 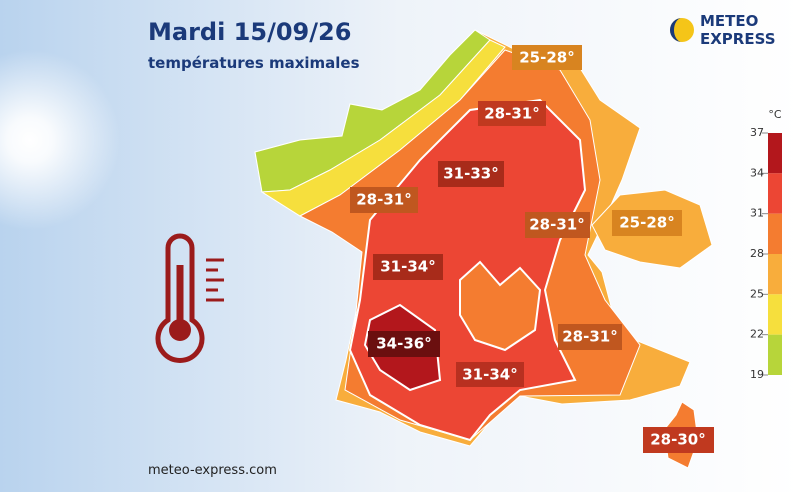 I want to click on title: Mardi 15/09/26, so click(x=249, y=32).